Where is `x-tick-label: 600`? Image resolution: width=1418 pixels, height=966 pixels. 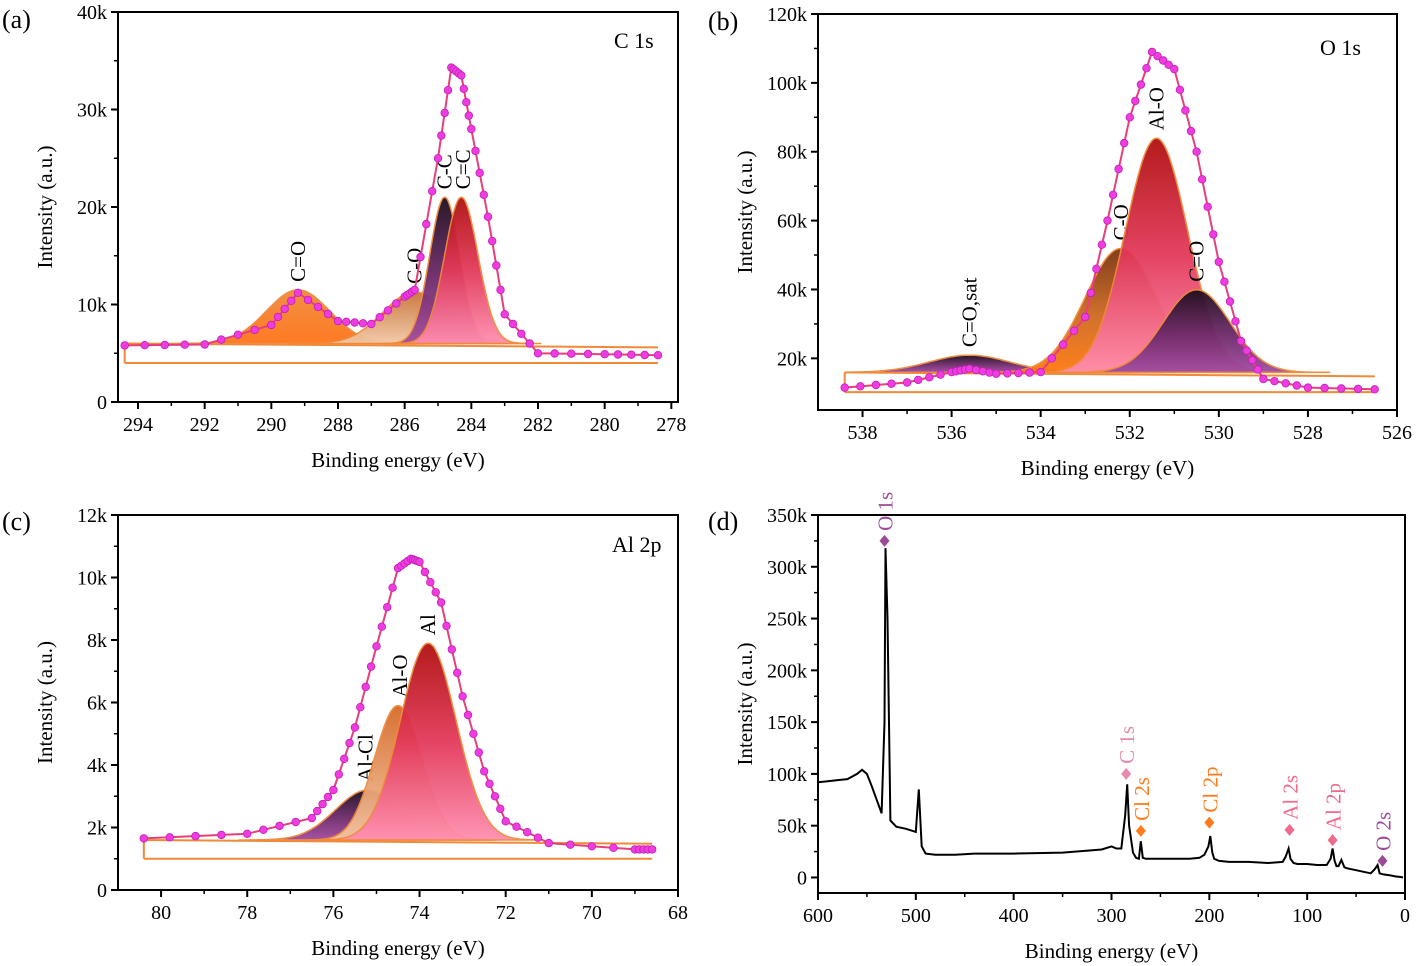 x-tick-label: 600 is located at coordinates (818, 916).